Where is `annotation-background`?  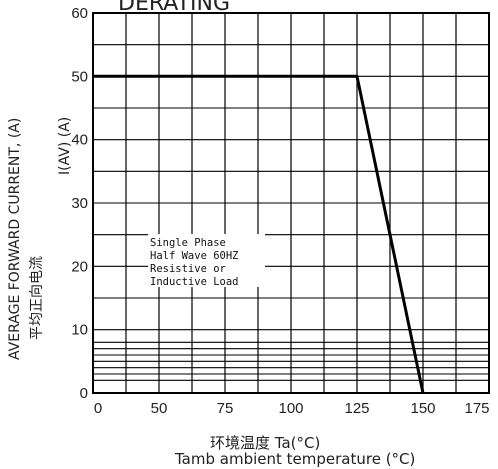
annotation-background is located at coordinates (206, 260).